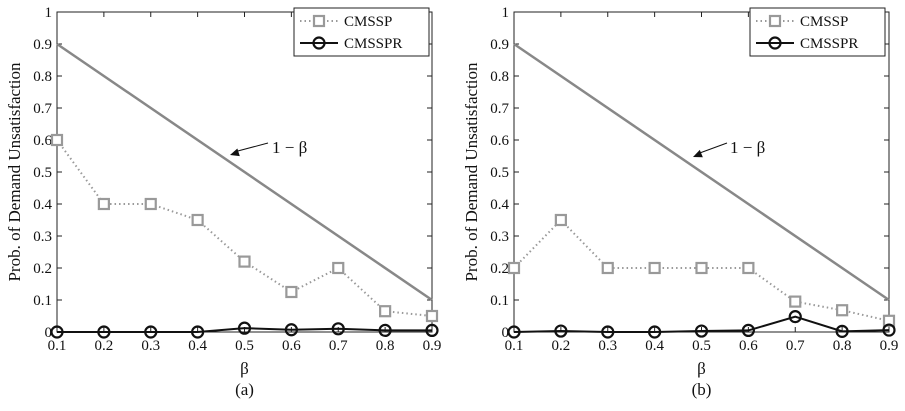 This screenshot has height=411, width=905. Describe the element at coordinates (42, 237) in the screenshot. I see `y-tick-label: 0.3` at that location.